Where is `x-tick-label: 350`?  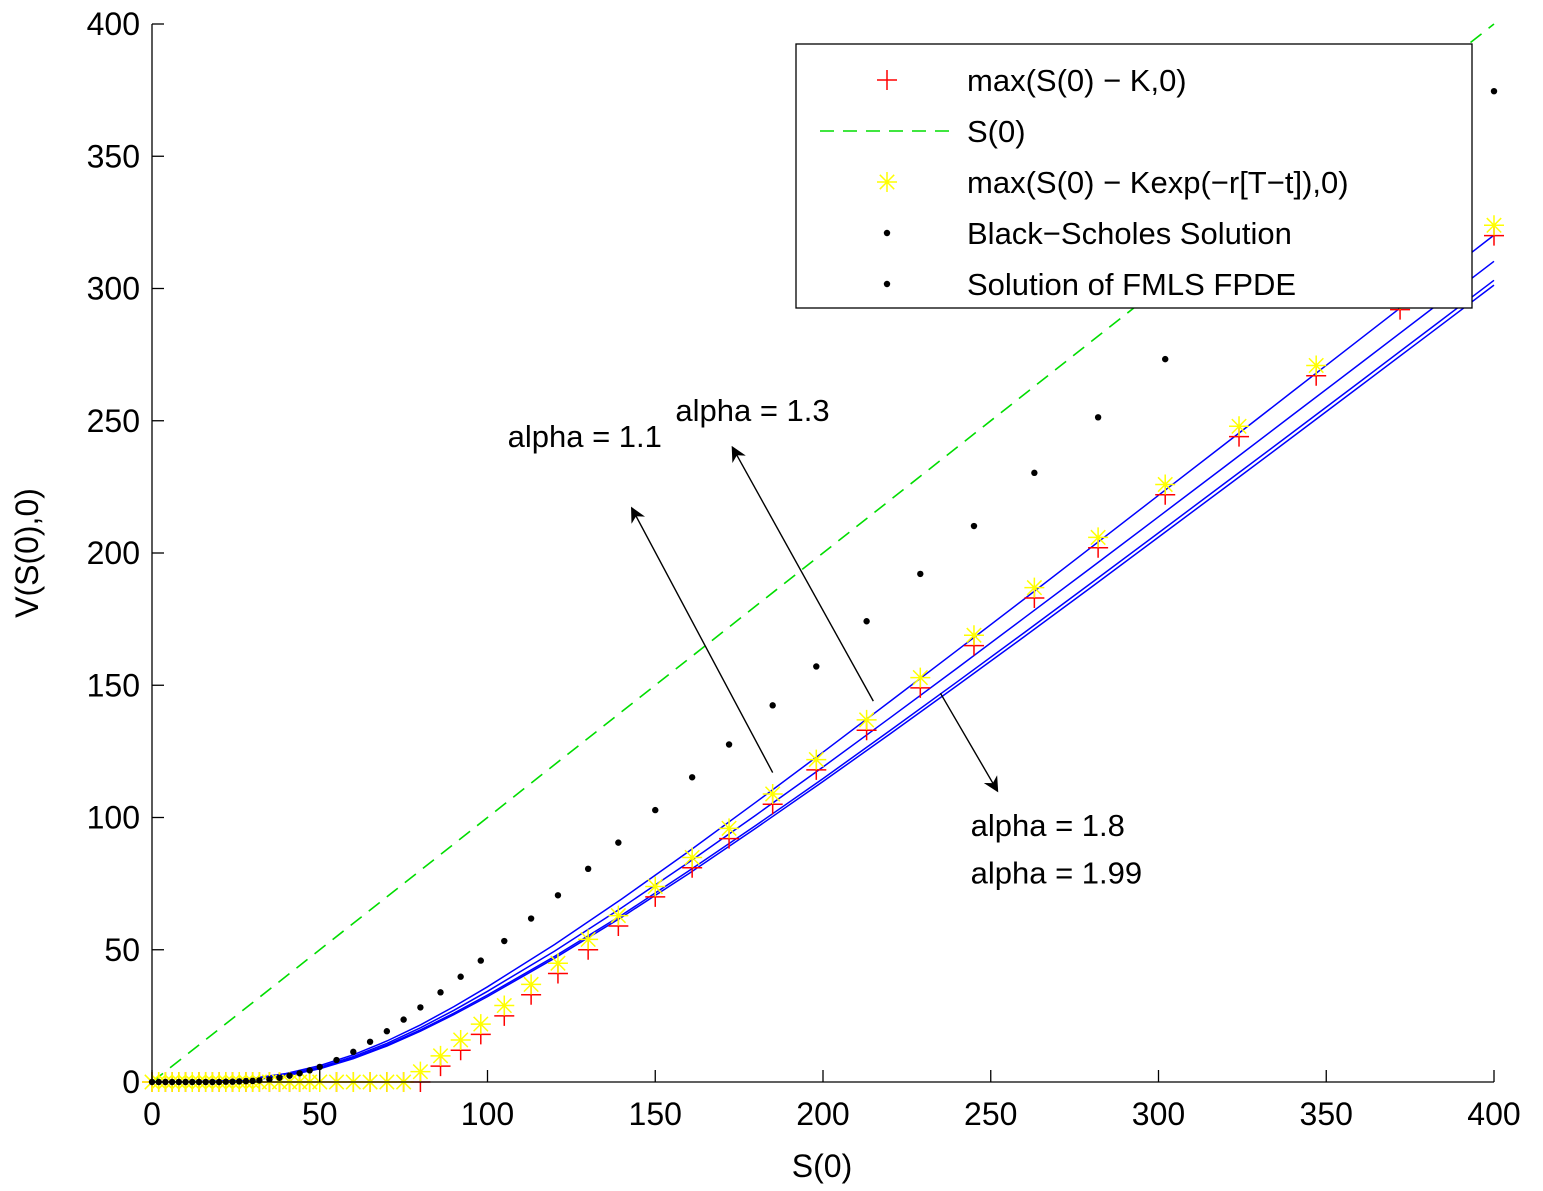
x-tick-label: 350 is located at coordinates (1326, 1114).